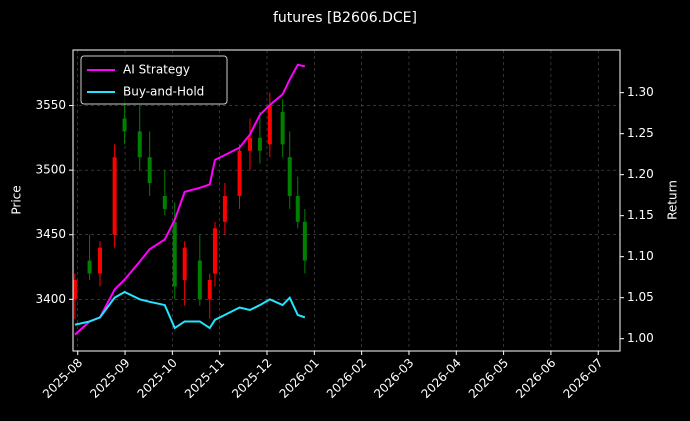 This screenshot has width=690, height=421. Describe the element at coordinates (345, 18) in the screenshot. I see `chart-title: futures [B2606.DCE]` at that location.